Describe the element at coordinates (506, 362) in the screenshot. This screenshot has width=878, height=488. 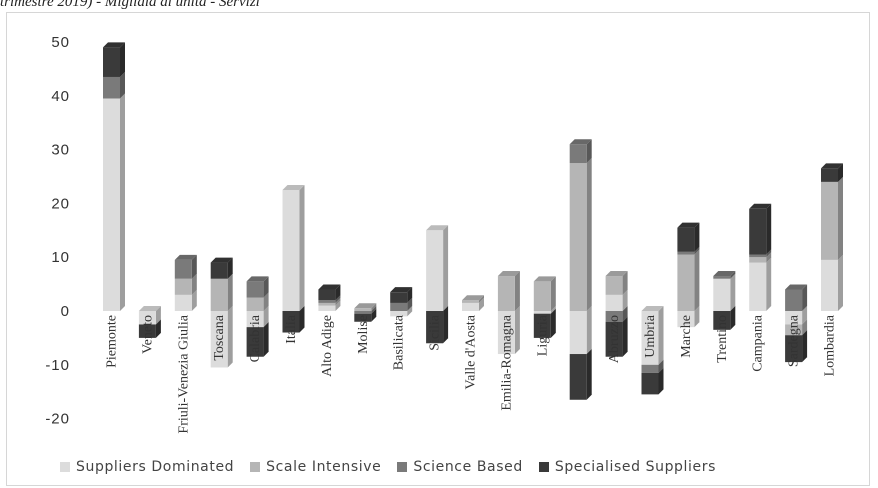
I see `category-label: Emilia-Romagna` at that location.